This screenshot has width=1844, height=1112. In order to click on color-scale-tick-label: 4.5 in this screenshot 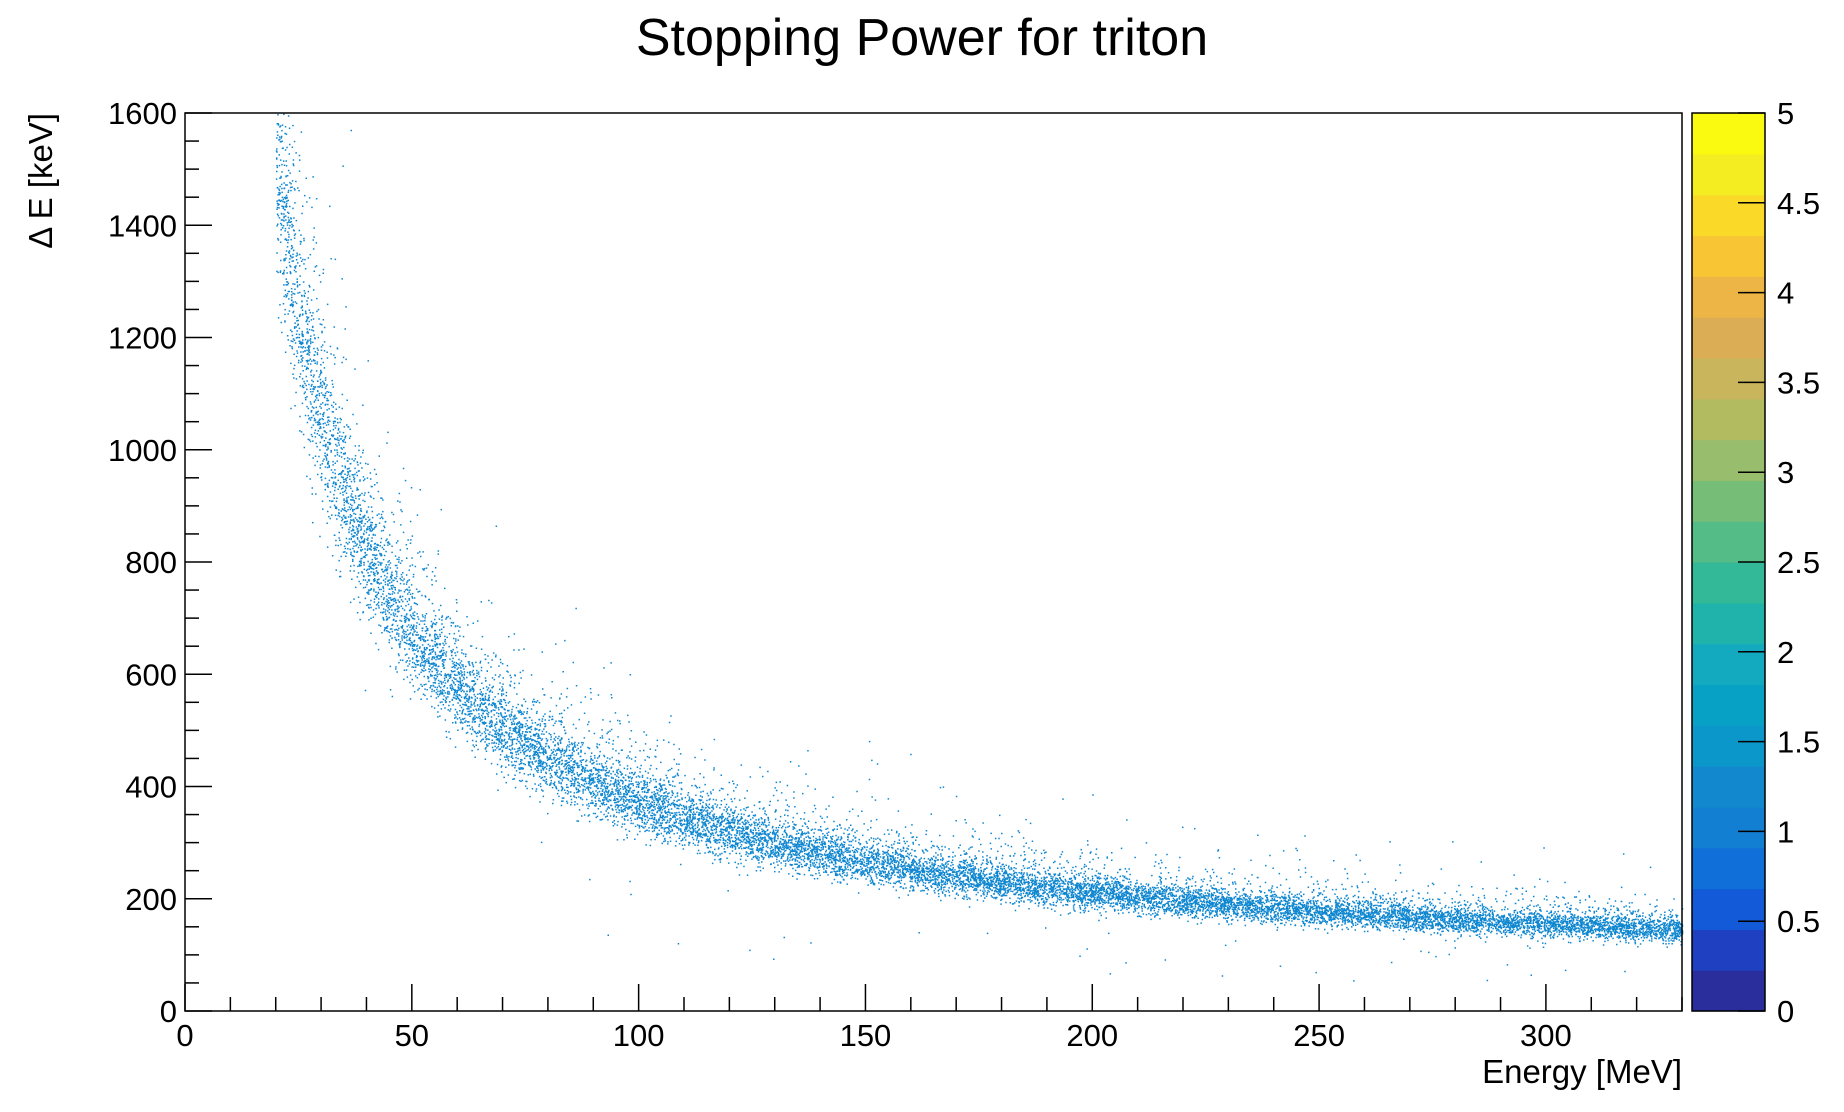, I will do `click(1798, 203)`.